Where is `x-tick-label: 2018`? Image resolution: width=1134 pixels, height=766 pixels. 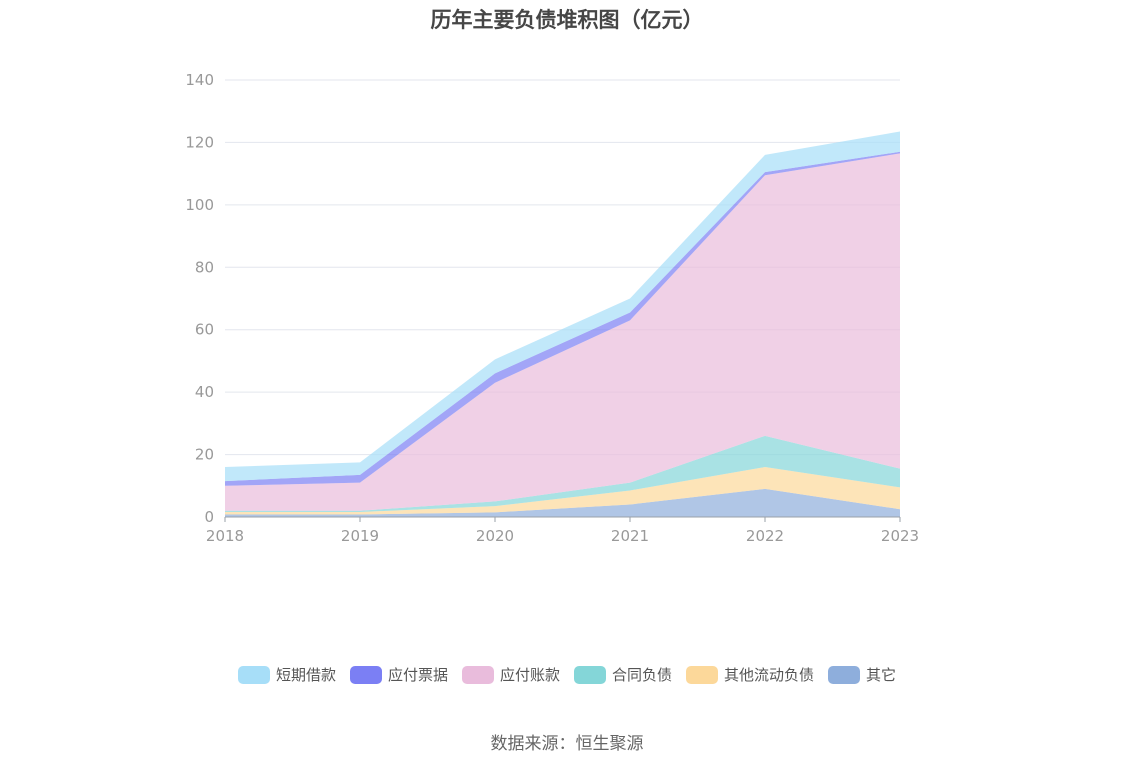 x-tick-label: 2018 is located at coordinates (225, 536).